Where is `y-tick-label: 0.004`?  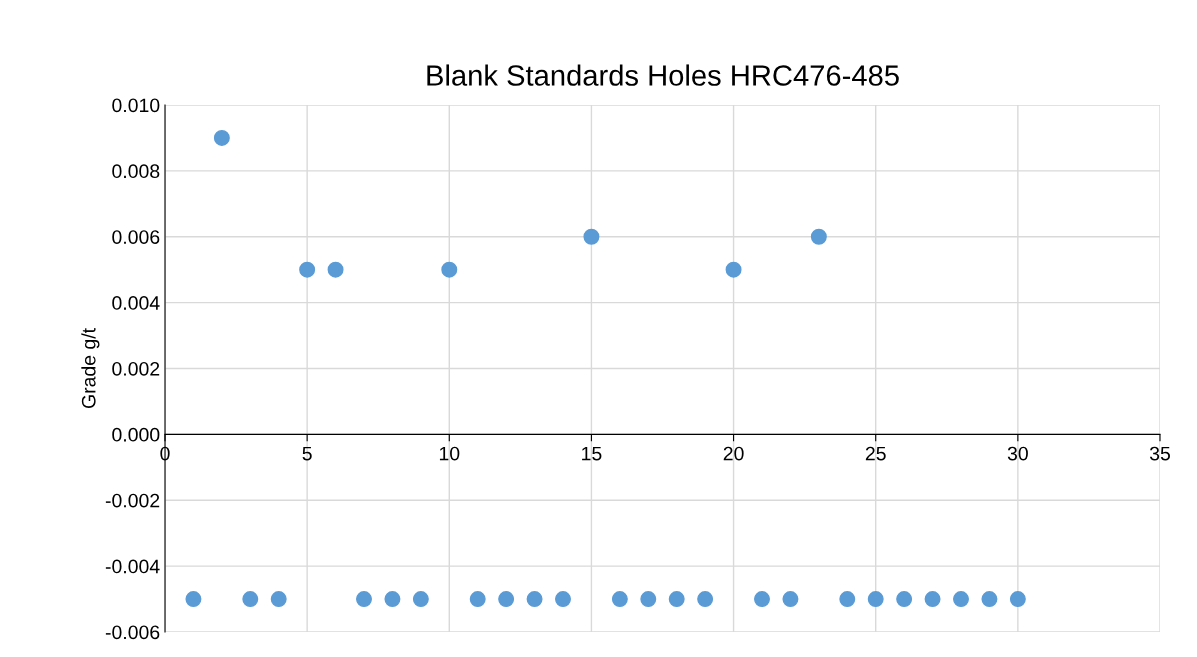 y-tick-label: 0.004 is located at coordinates (136, 303).